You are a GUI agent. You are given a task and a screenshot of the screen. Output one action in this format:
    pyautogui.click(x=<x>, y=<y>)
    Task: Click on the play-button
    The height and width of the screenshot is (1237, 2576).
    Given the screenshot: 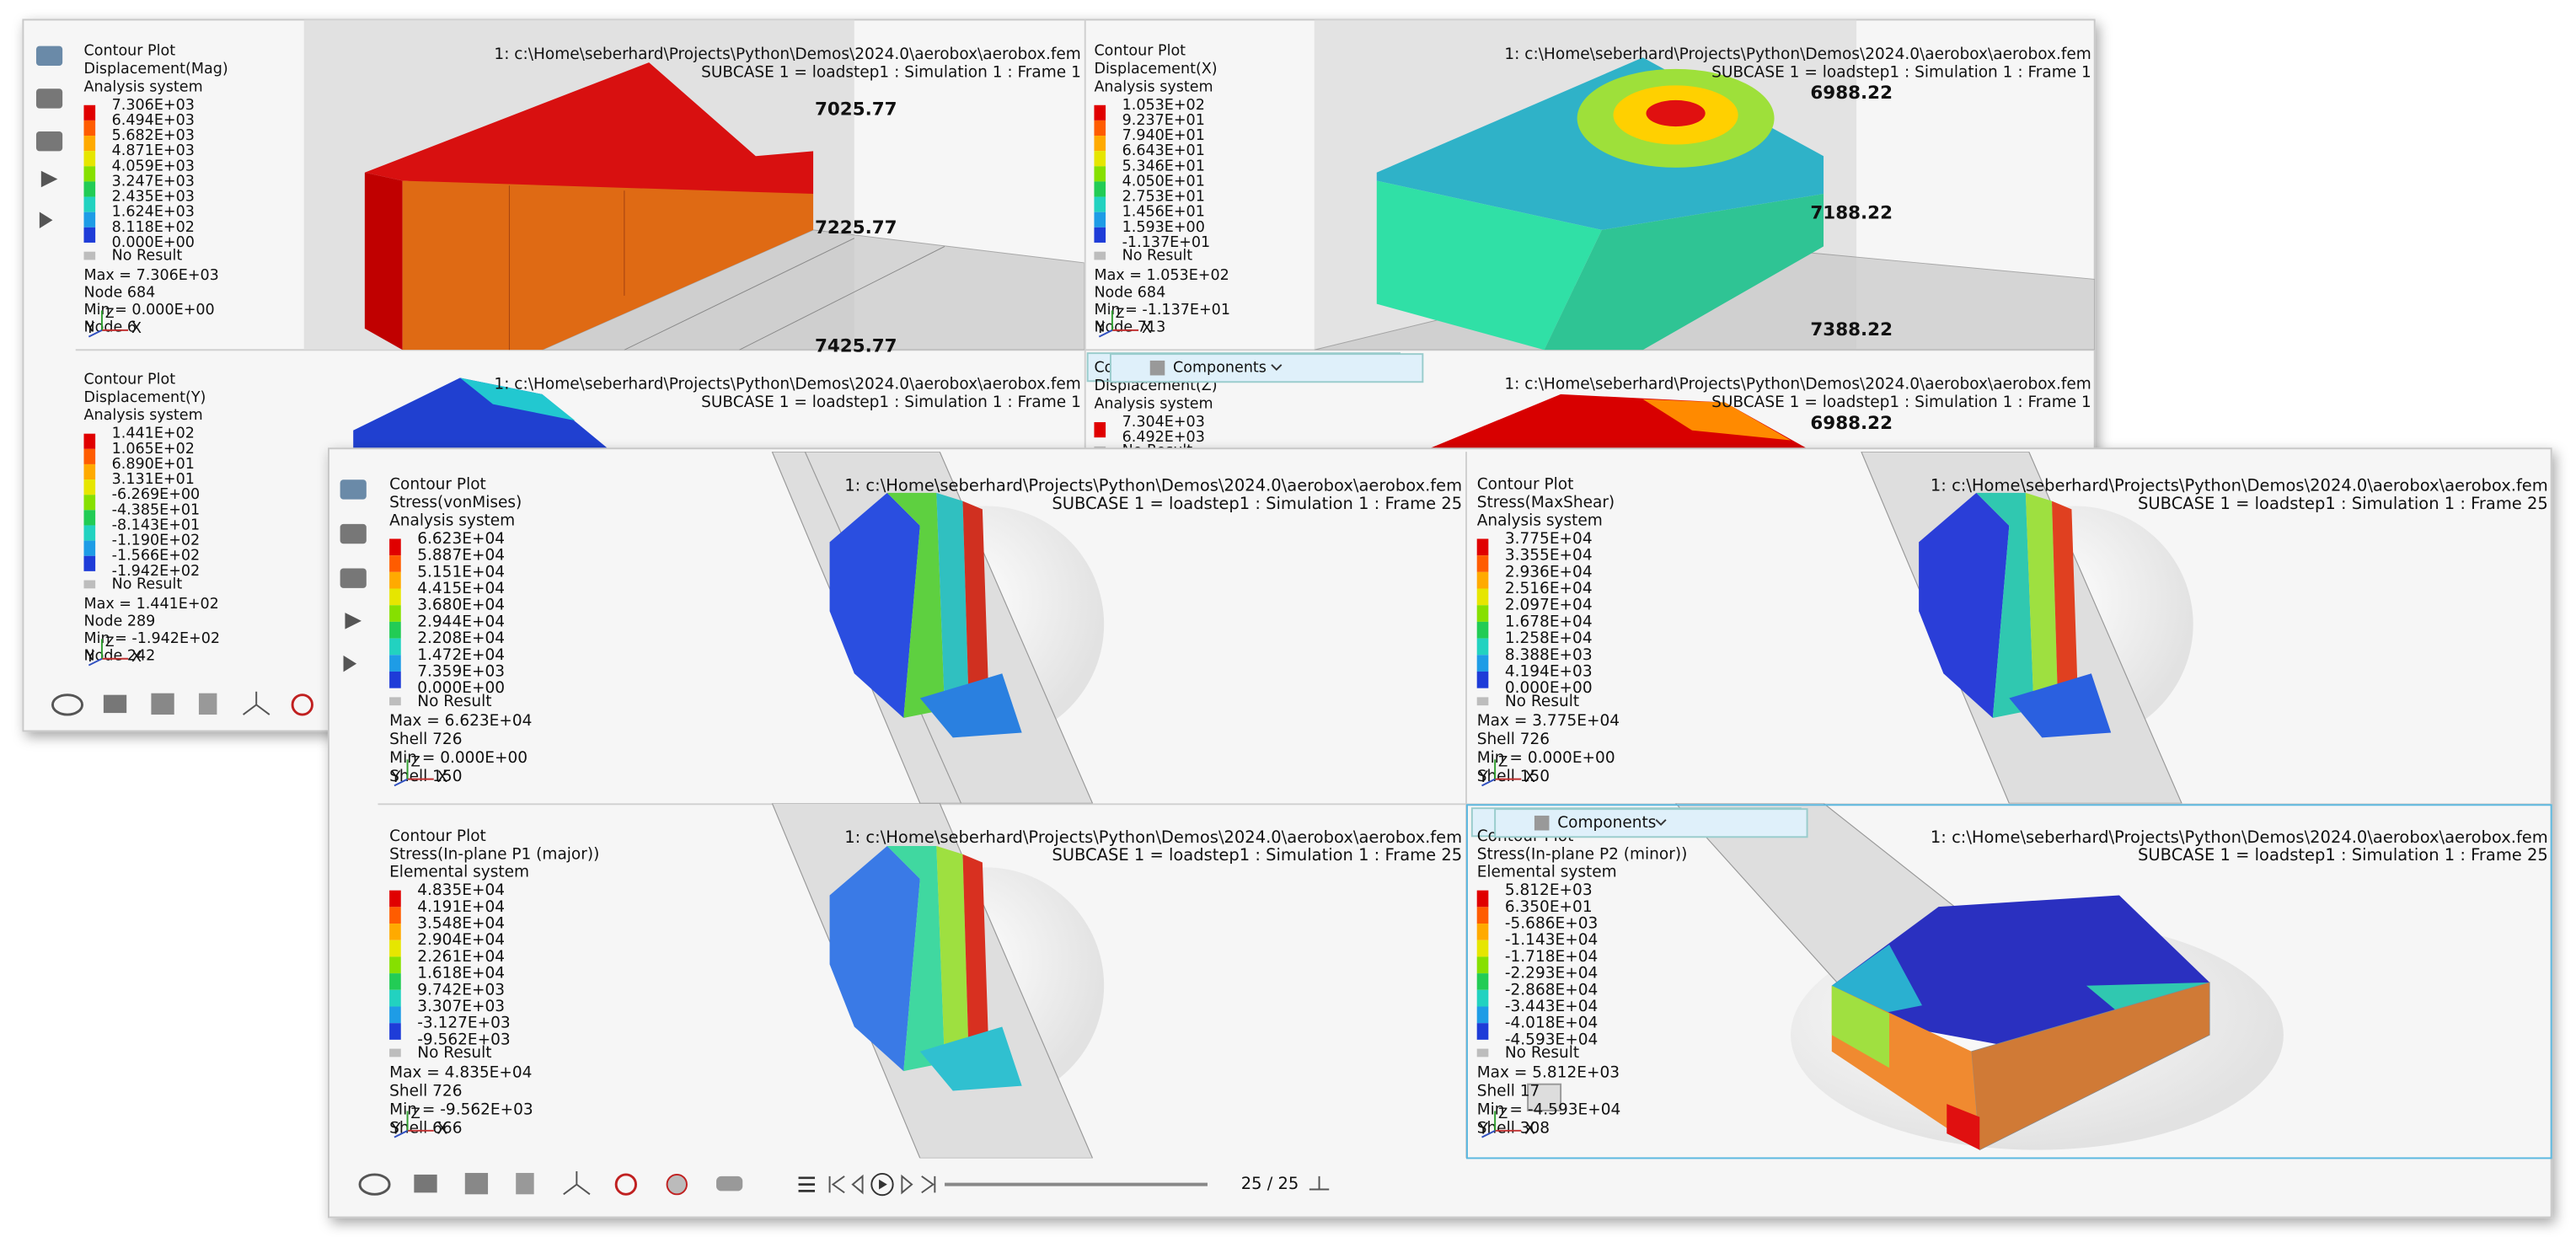 What is the action you would take?
    pyautogui.click(x=882, y=1184)
    